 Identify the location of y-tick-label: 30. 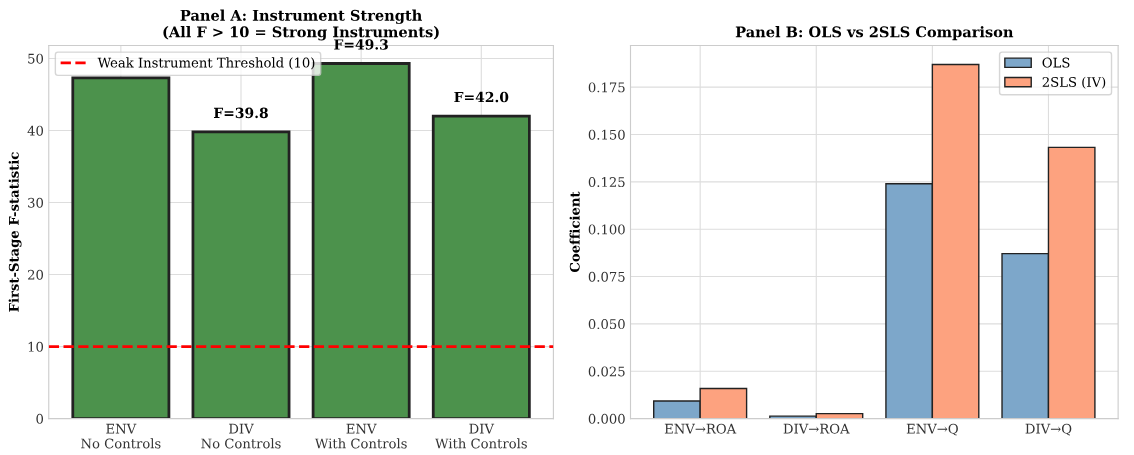
(36, 202).